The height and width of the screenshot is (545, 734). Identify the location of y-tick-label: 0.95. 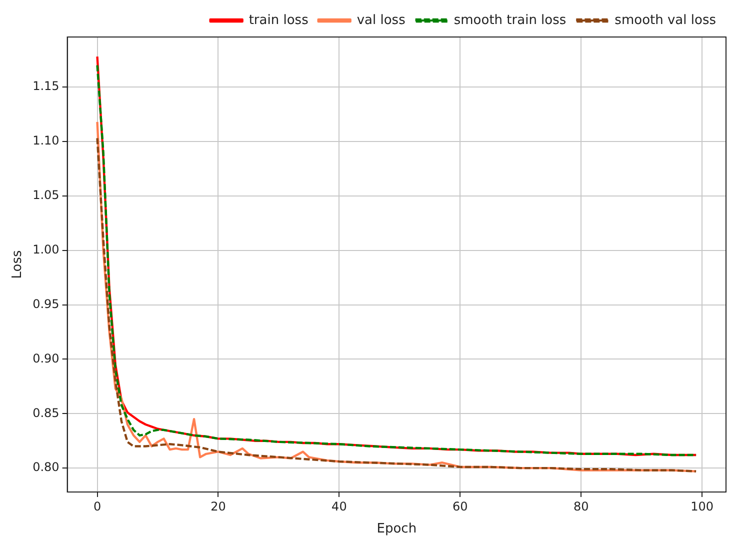
(46, 303).